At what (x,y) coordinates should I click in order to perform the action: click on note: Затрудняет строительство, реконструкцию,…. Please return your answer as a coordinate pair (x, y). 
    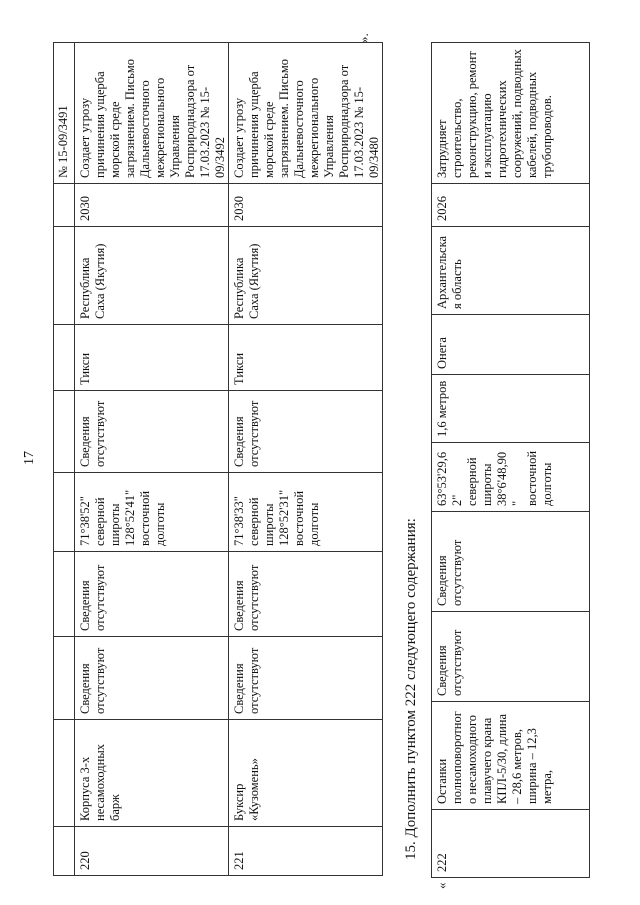
    Looking at the image, I should click on (510, 113).